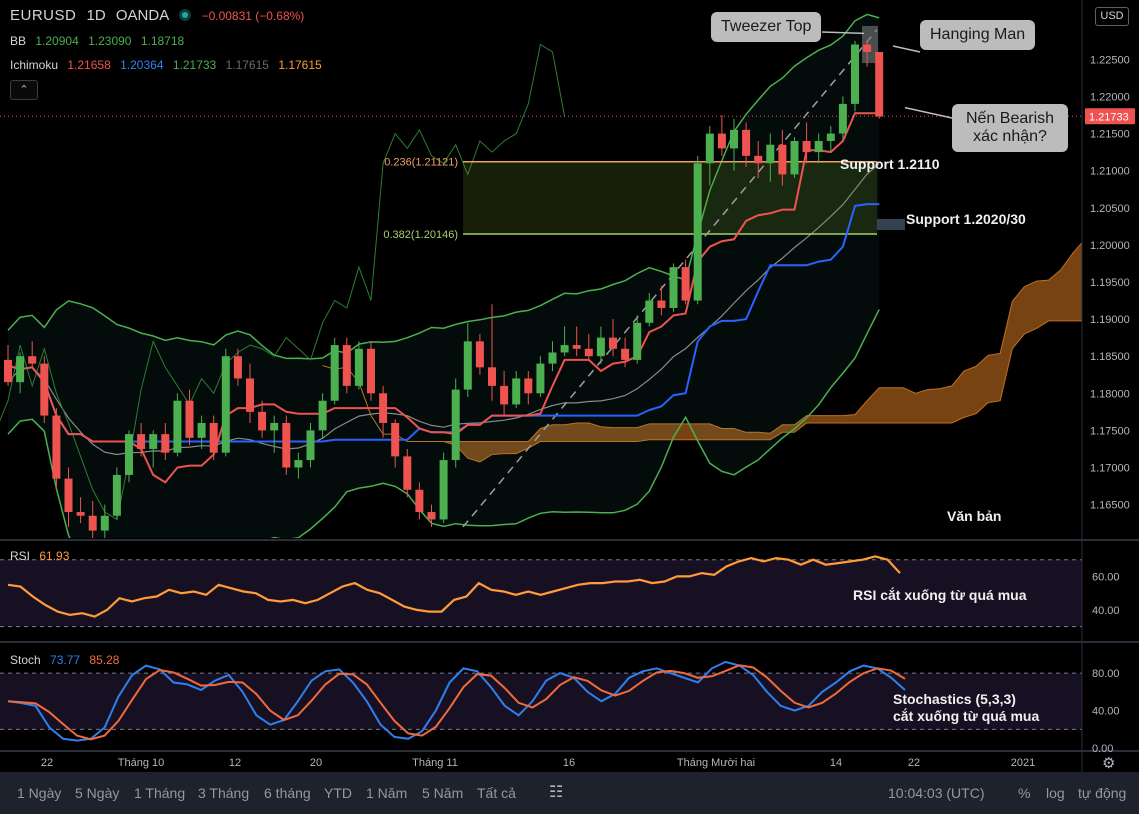 Image resolution: width=1139 pixels, height=814 pixels. Describe the element at coordinates (1102, 793) in the screenshot. I see `auto-toggle: tự động` at that location.